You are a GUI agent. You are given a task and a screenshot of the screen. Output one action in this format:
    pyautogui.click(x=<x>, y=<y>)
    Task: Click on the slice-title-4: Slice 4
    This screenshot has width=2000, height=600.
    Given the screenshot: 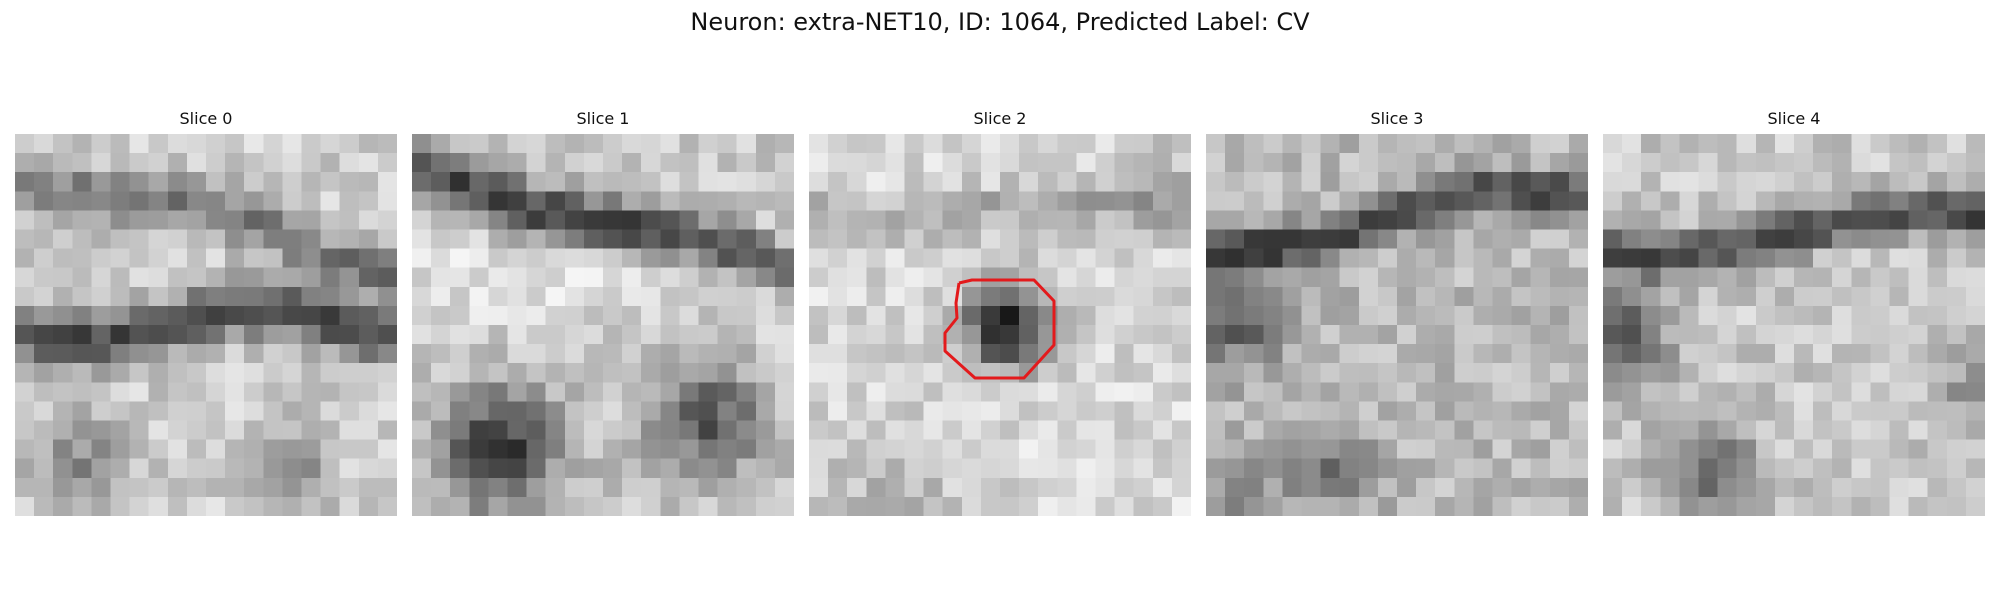 What is the action you would take?
    pyautogui.click(x=1794, y=118)
    